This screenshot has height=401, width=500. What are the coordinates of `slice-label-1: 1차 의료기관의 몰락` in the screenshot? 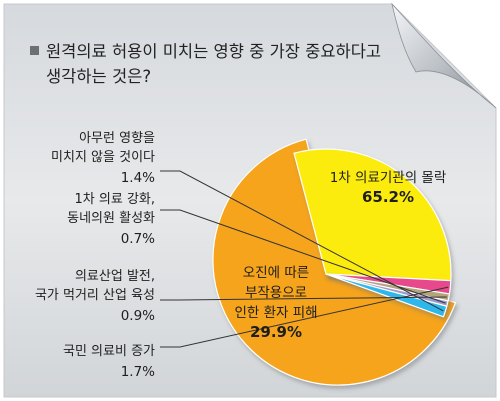 It's located at (388, 178).